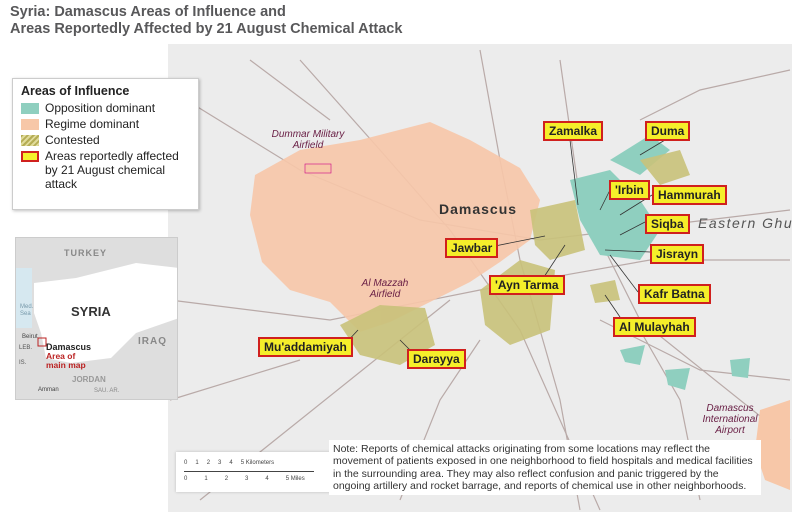 This screenshot has height=515, width=800. Describe the element at coordinates (472, 248) in the screenshot. I see `tag-jawbar: Jawbar` at that location.